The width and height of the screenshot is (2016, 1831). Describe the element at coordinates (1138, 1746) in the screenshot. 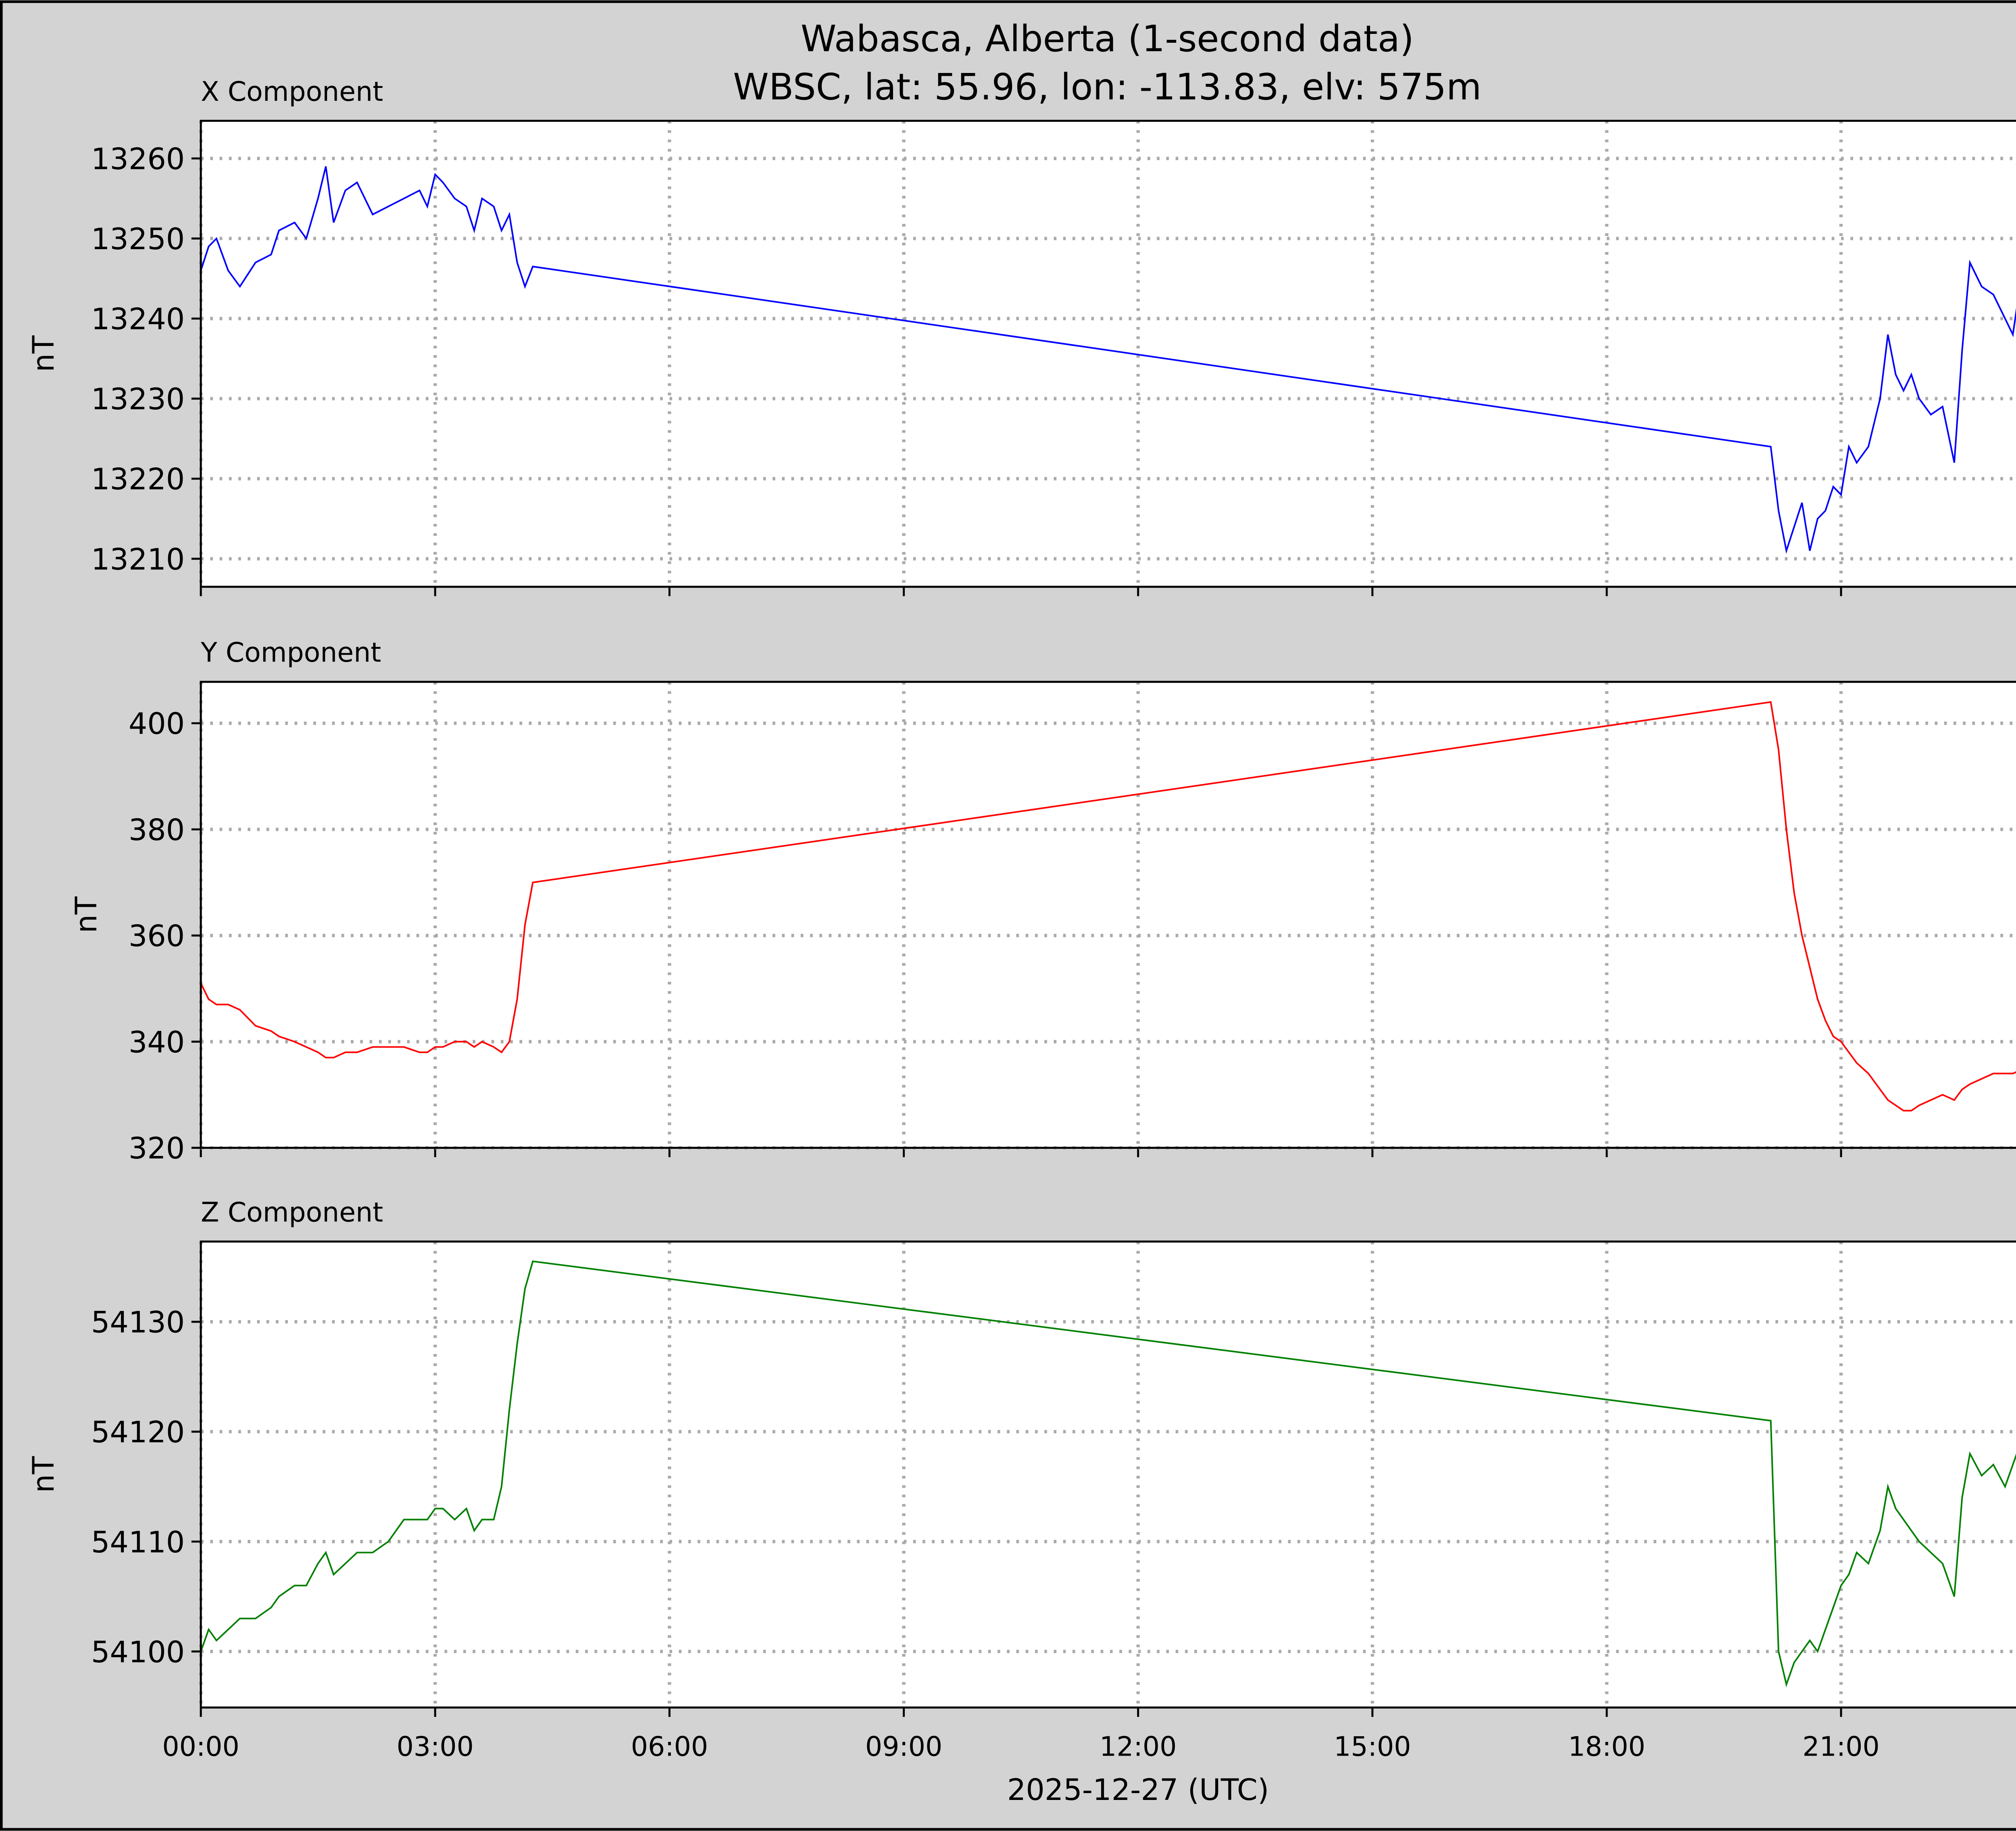

I see `x-tick-label: 12:00` at that location.